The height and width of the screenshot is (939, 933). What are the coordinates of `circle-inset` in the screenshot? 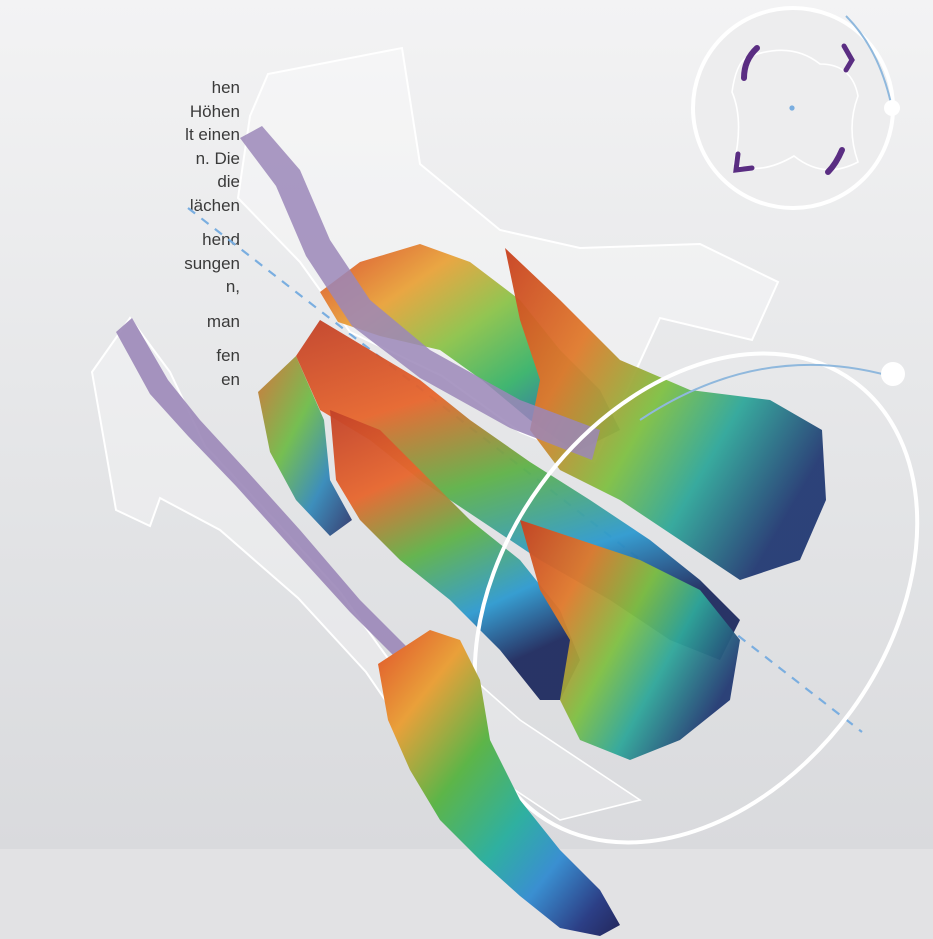 It's located at (796, 108).